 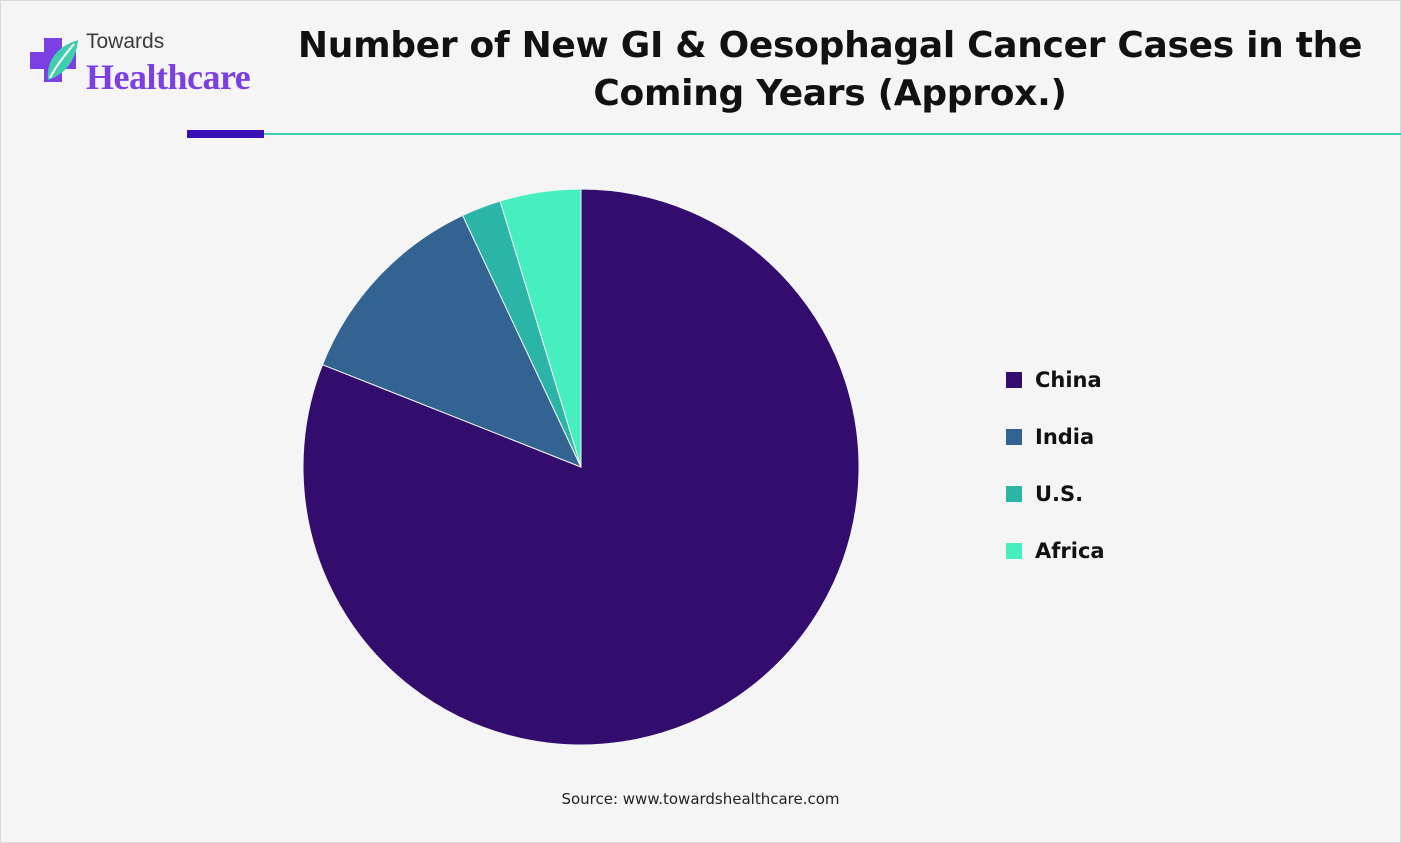 I want to click on legend-item: China, so click(x=1055, y=380).